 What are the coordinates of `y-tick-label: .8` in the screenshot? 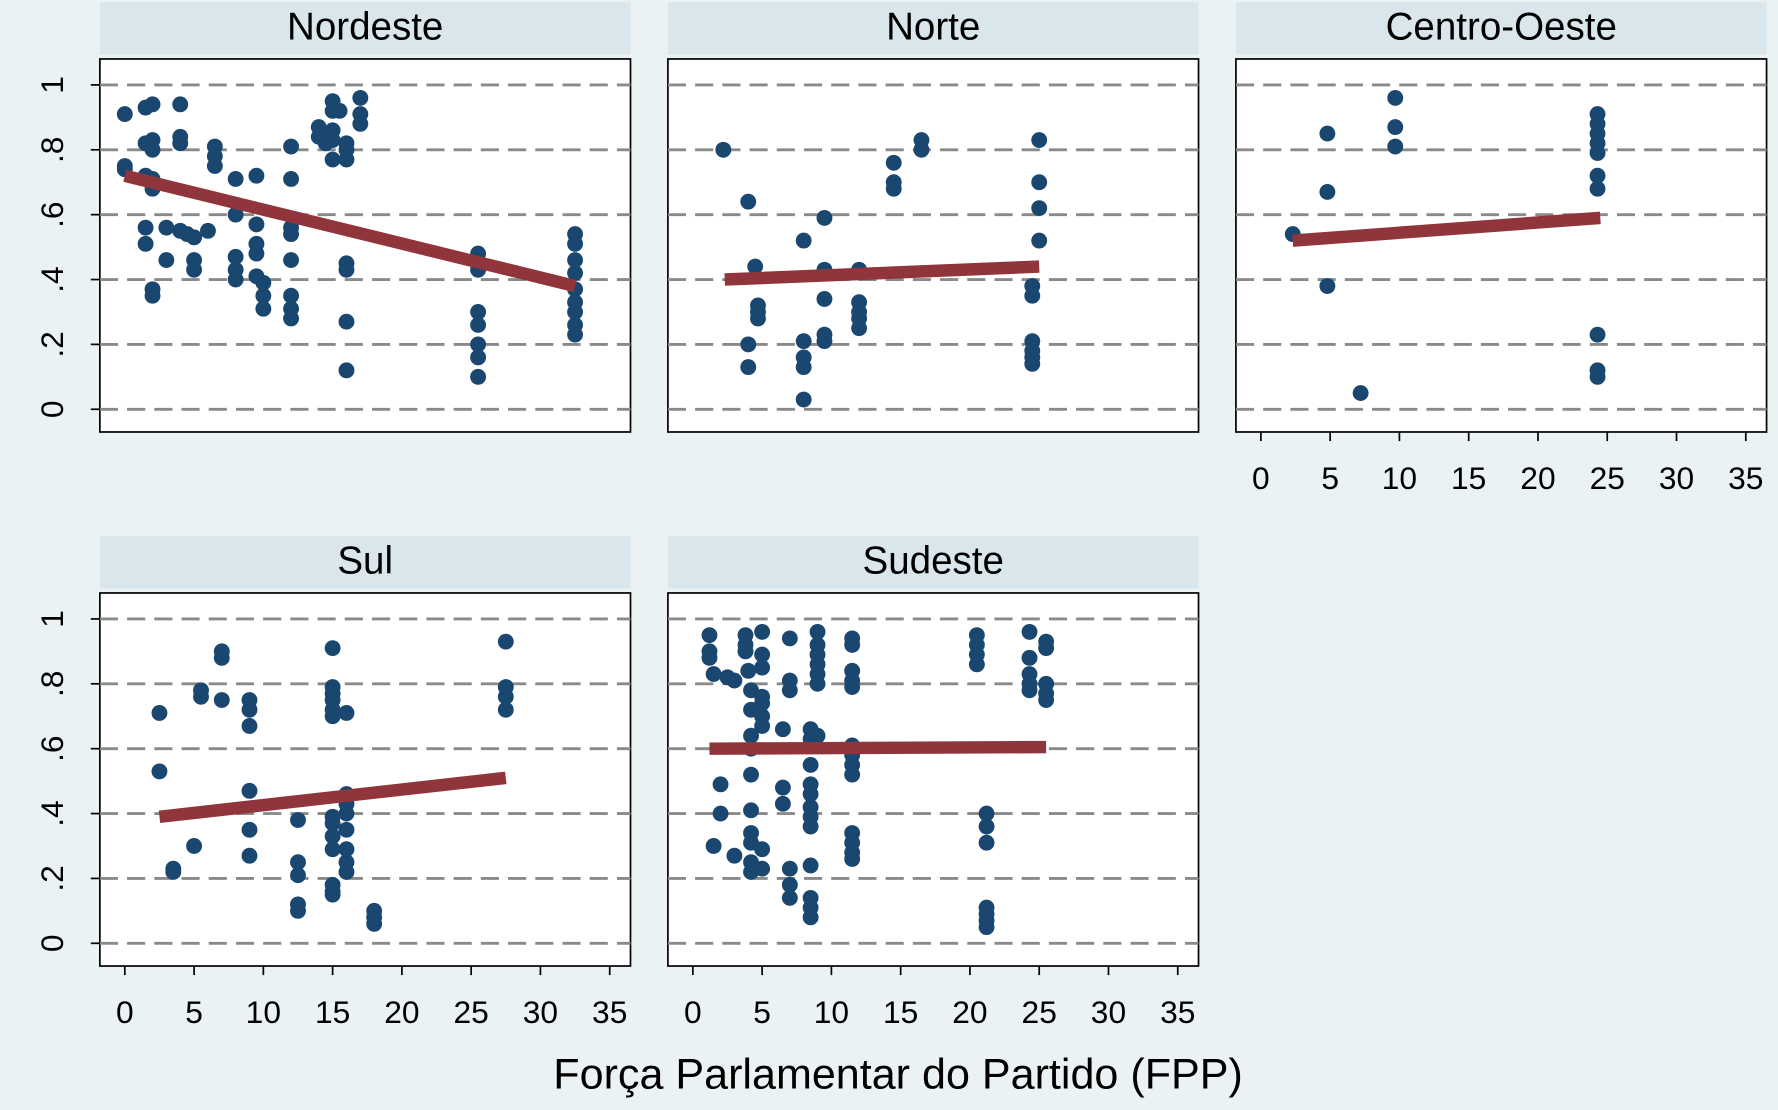 It's located at (52, 684).